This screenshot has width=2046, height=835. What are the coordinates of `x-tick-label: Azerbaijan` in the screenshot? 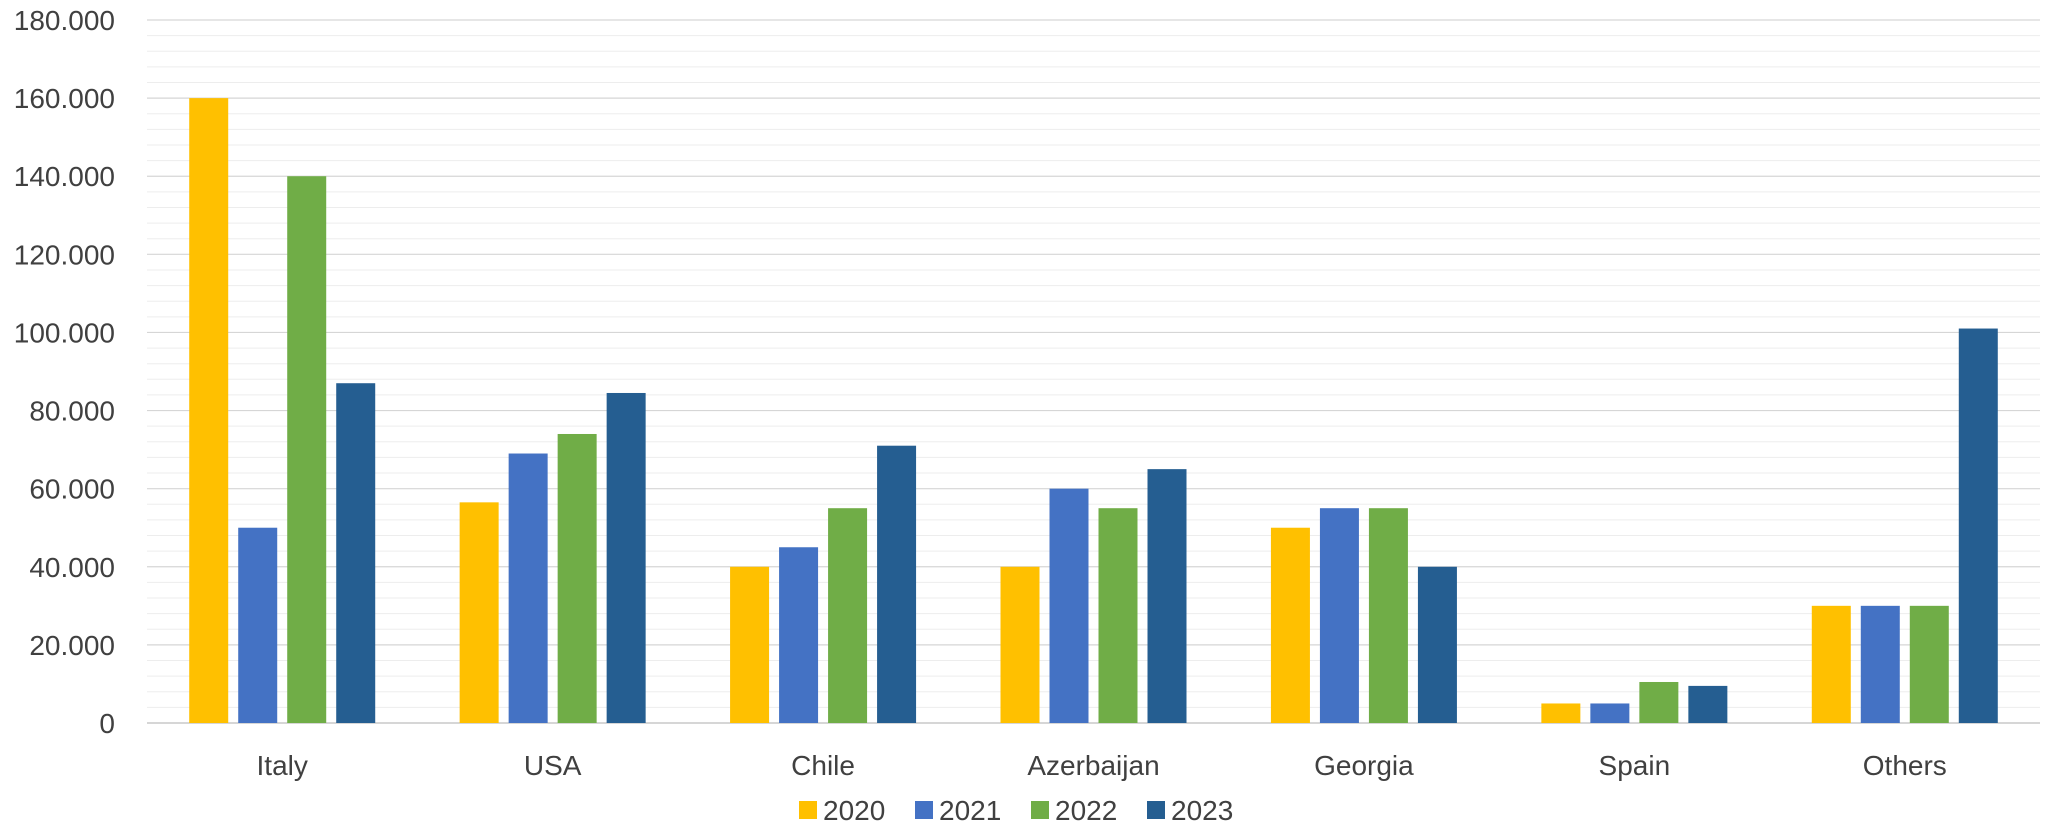 It's located at (1093, 765).